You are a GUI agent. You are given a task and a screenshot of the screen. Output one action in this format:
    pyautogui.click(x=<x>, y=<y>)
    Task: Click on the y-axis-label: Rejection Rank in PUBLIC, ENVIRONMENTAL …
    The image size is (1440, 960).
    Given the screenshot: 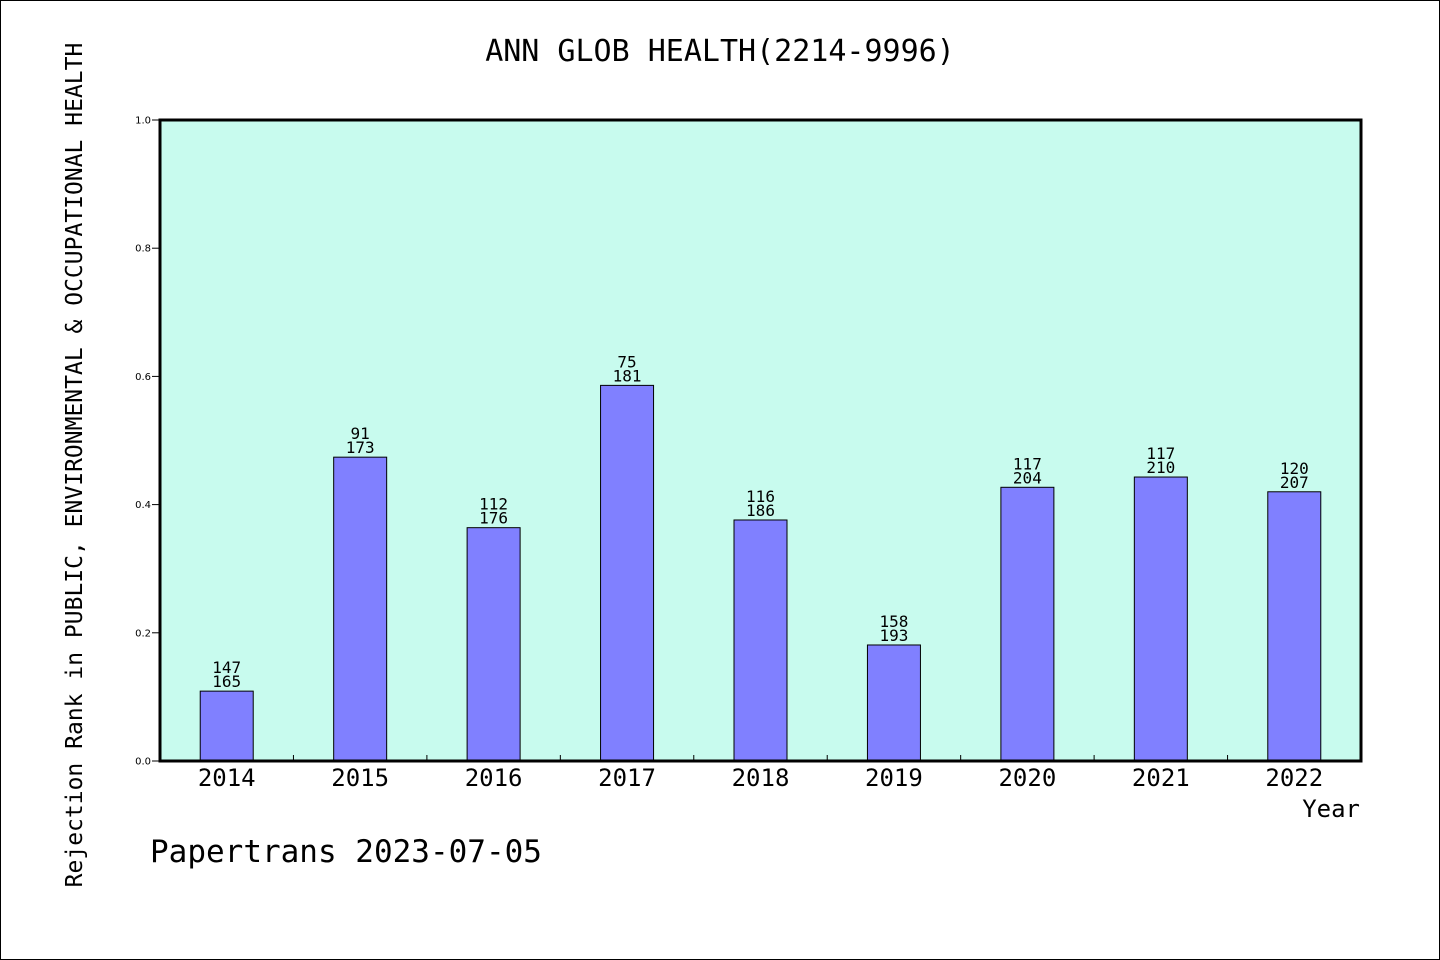 What is the action you would take?
    pyautogui.click(x=75, y=465)
    